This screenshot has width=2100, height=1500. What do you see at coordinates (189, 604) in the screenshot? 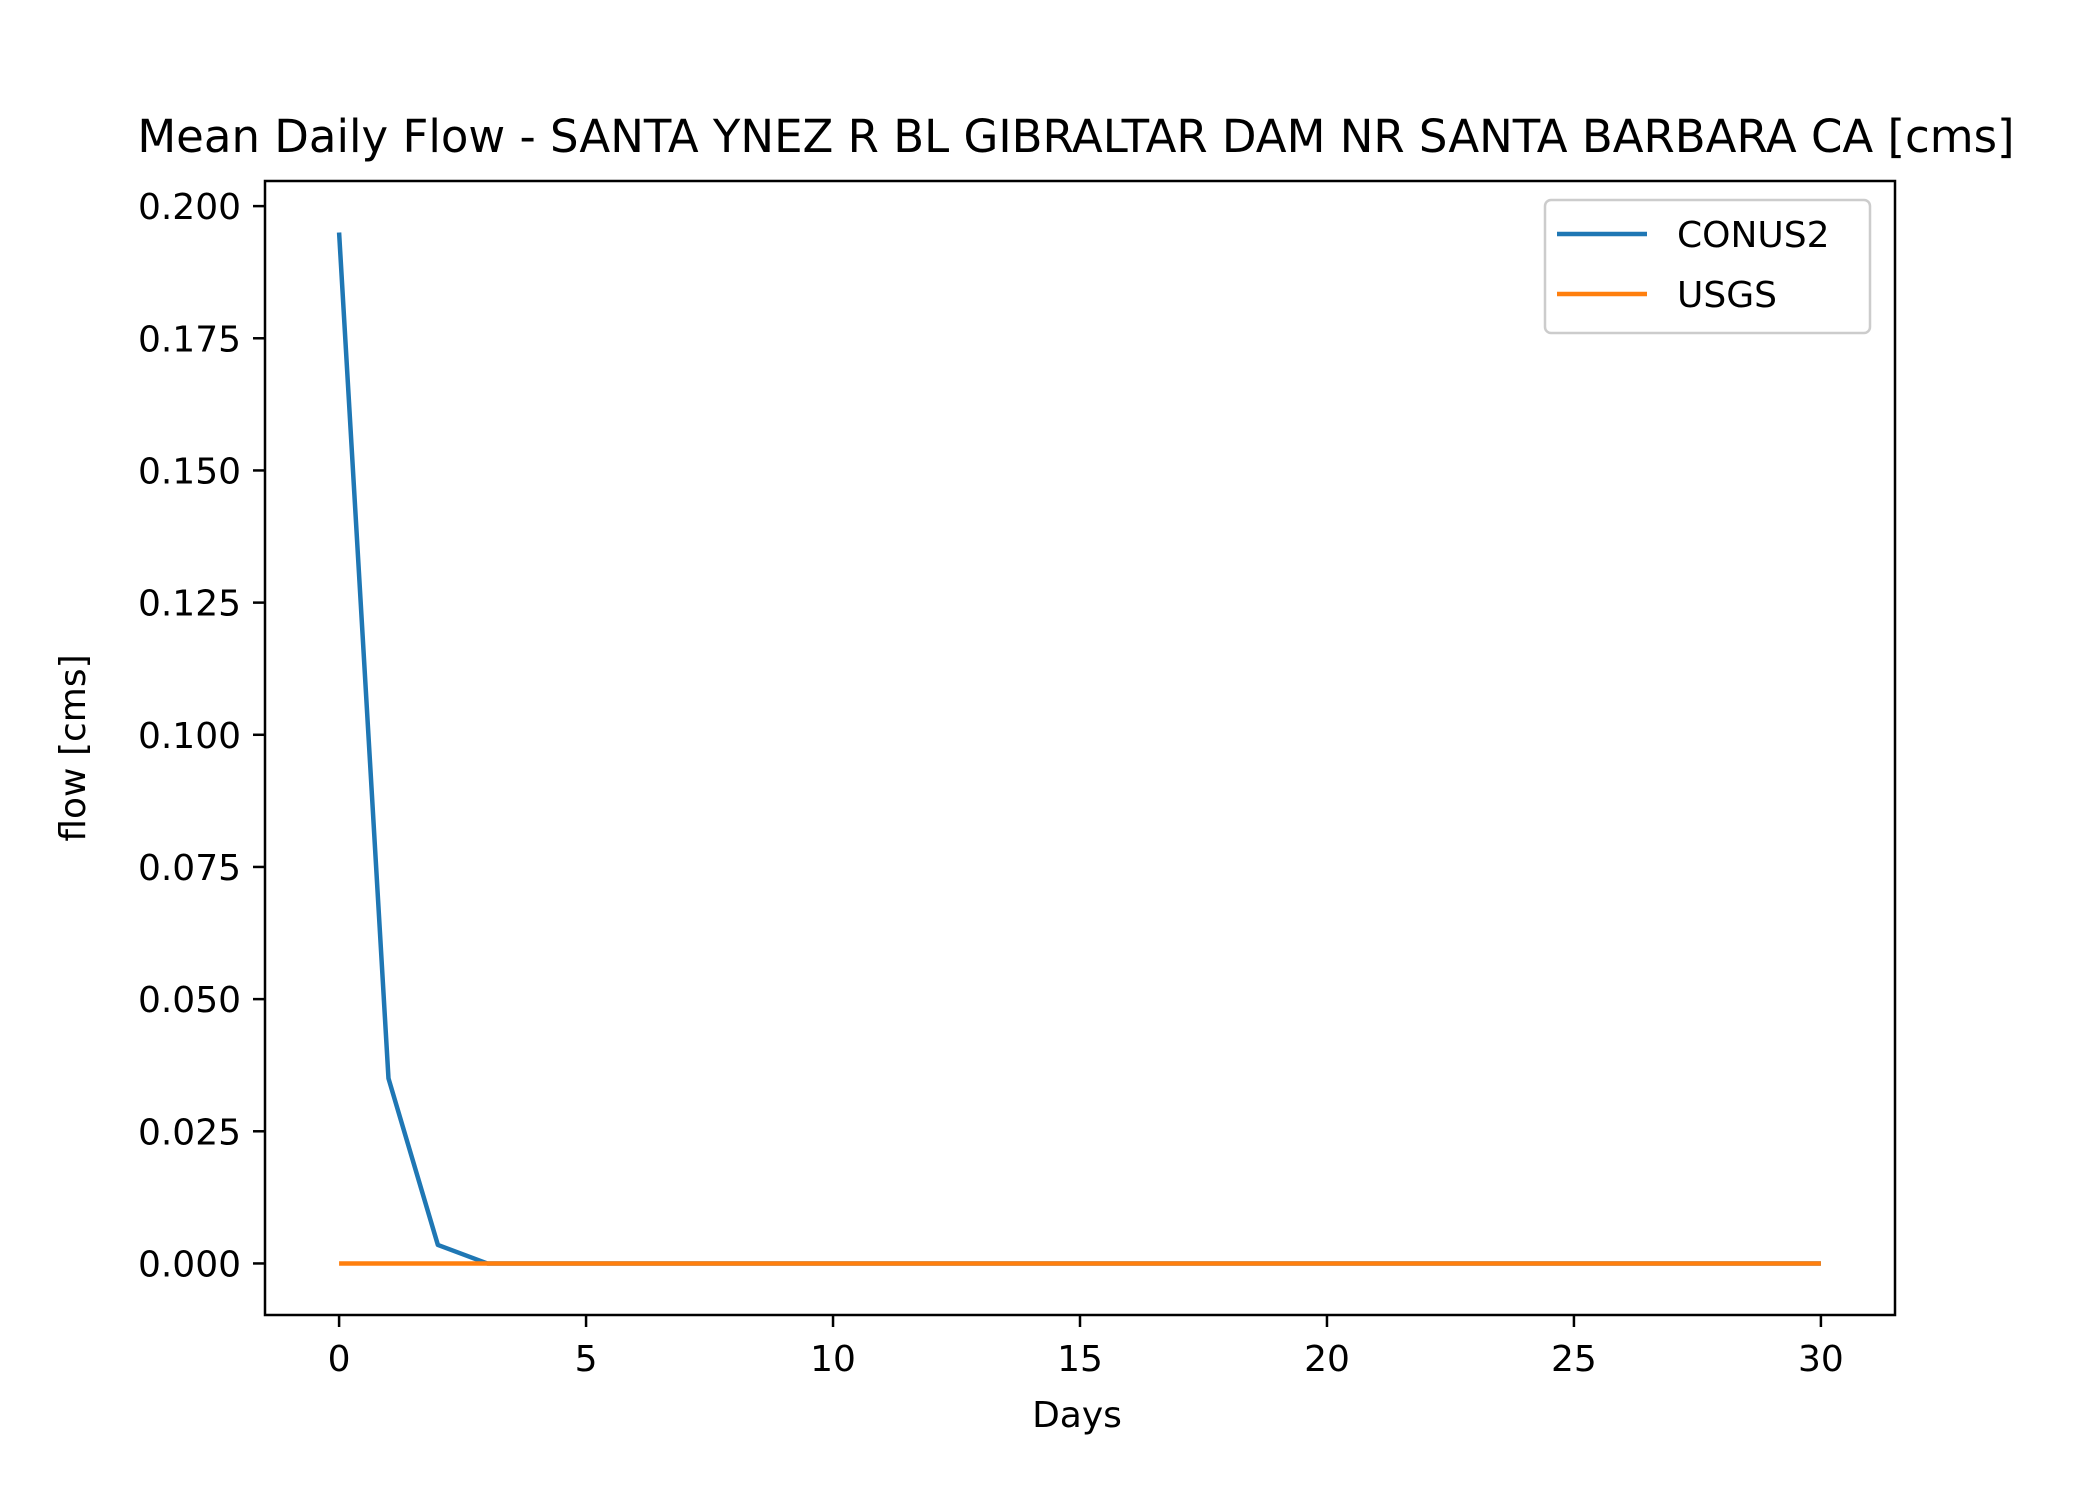
I see `y-tick-label: 0.125` at bounding box center [189, 604].